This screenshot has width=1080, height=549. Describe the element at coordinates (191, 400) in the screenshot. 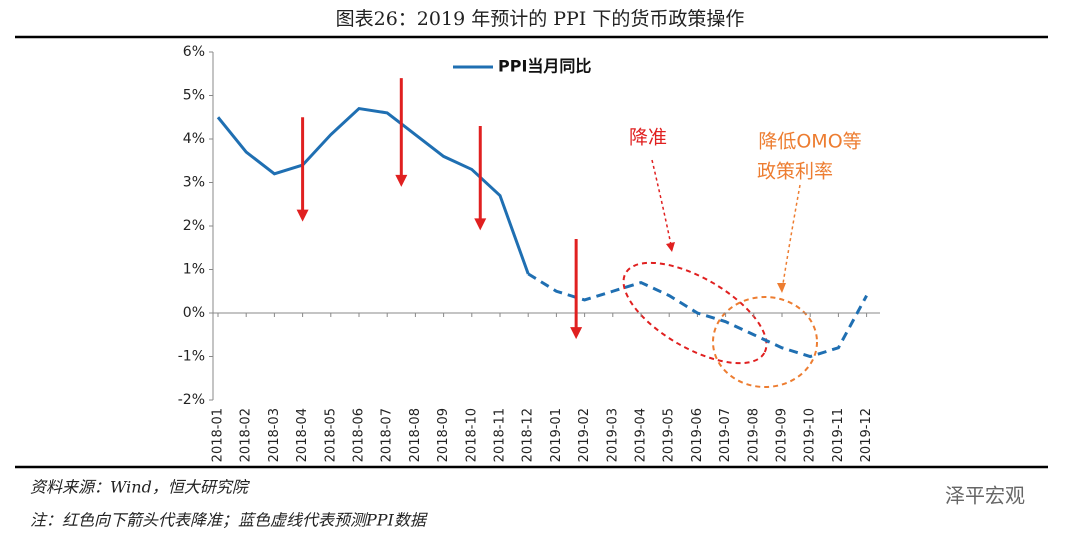

I see `y-tick-label: -2%` at that location.